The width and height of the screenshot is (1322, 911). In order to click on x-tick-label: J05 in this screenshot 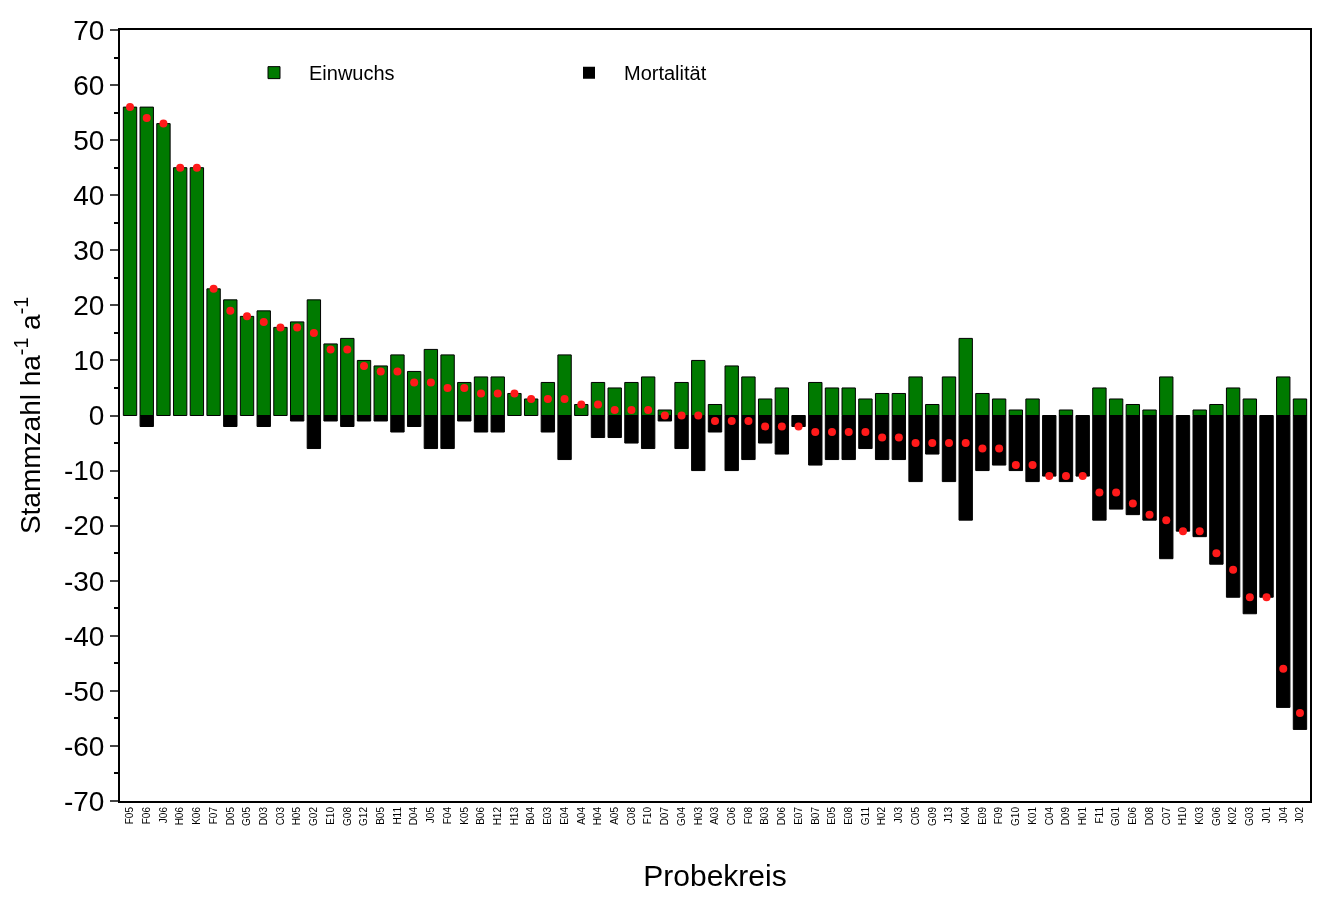, I will do `click(431, 815)`.